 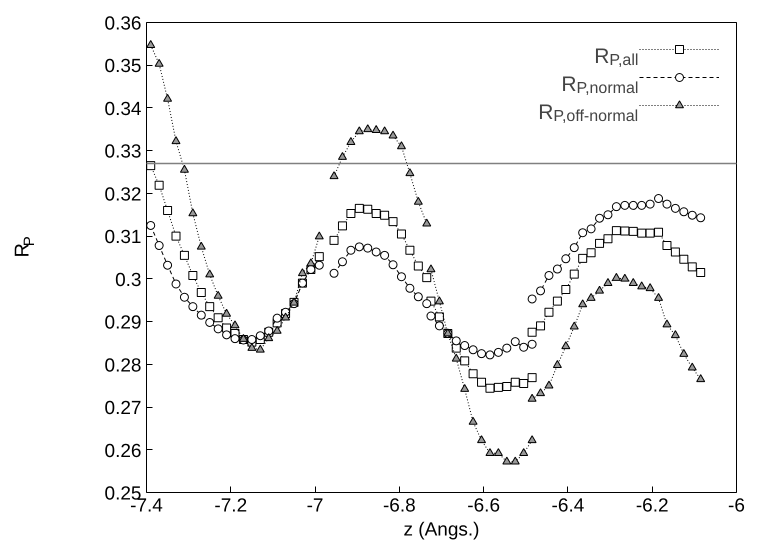 What do you see at coordinates (123, 195) in the screenshot?
I see `y-tick-label: 0.32` at bounding box center [123, 195].